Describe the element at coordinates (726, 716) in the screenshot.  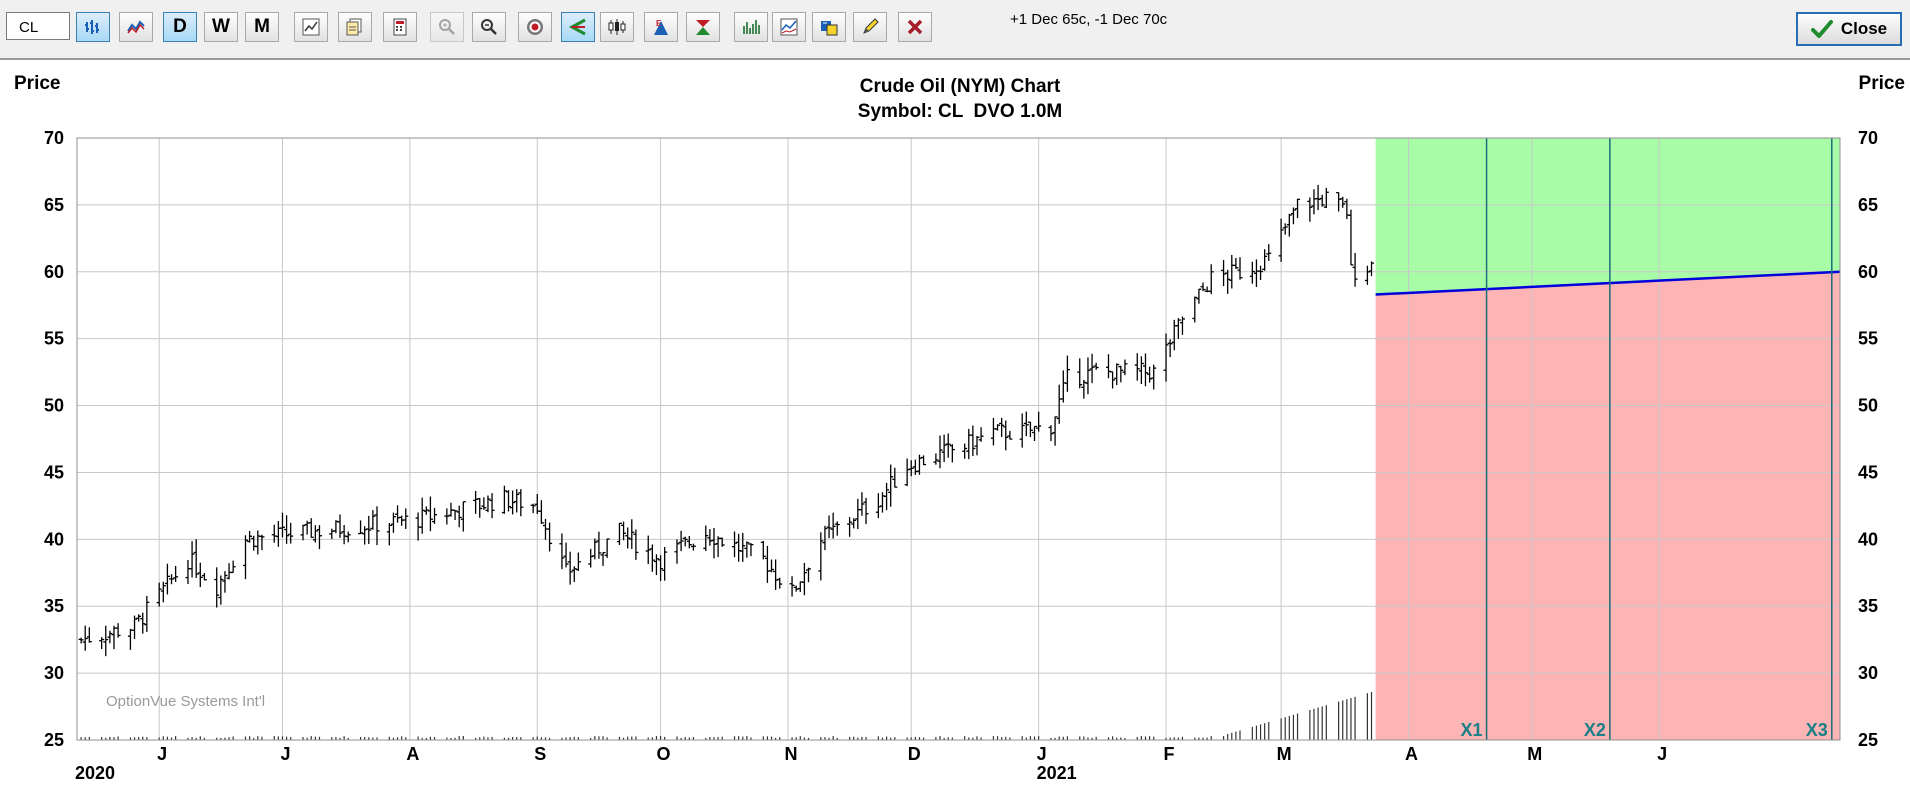
I see `volume-bars` at that location.